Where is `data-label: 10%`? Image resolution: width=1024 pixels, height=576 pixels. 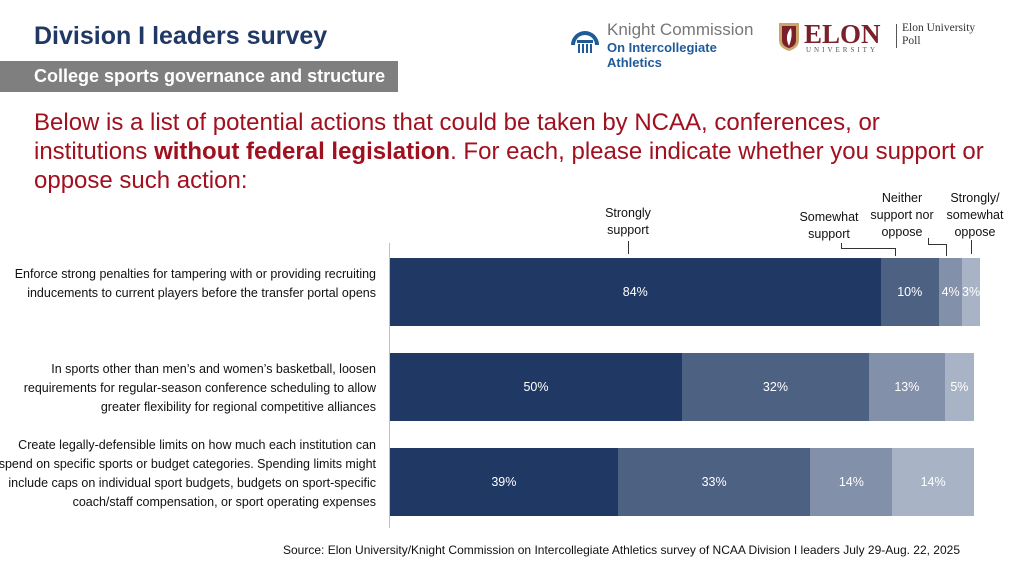 data-label: 10% is located at coordinates (910, 292).